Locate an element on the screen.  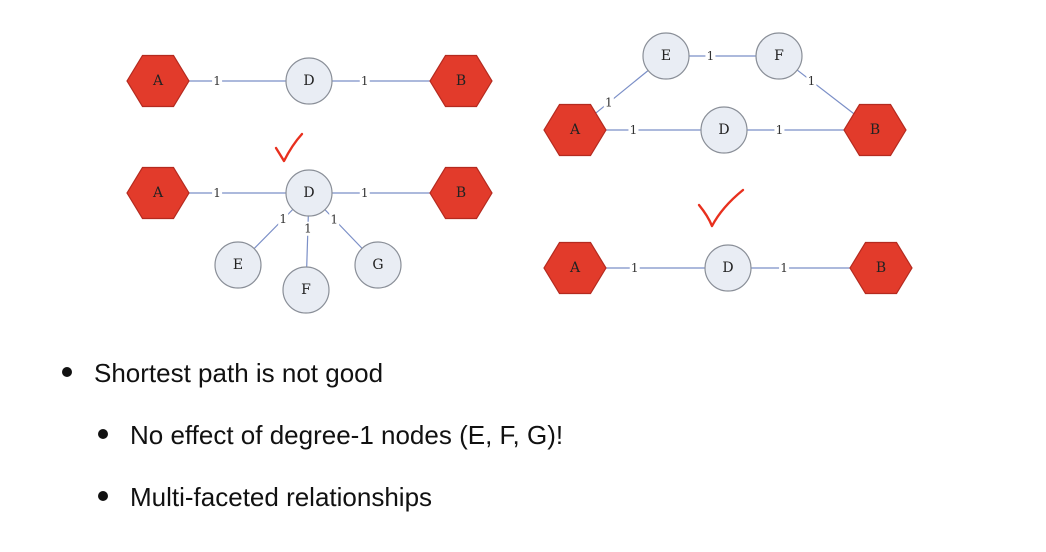
bullet-main: Shortest path is not good is located at coordinates (222, 373).